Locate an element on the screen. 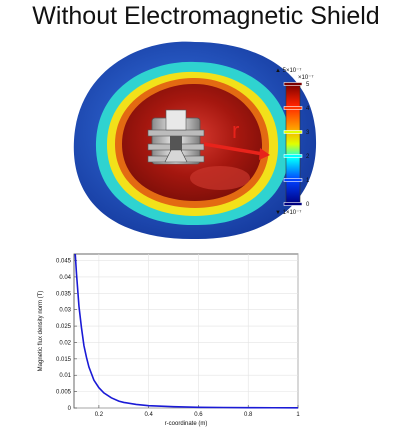  figure-title: Without Electromagnetic Shield is located at coordinates (206, 16).